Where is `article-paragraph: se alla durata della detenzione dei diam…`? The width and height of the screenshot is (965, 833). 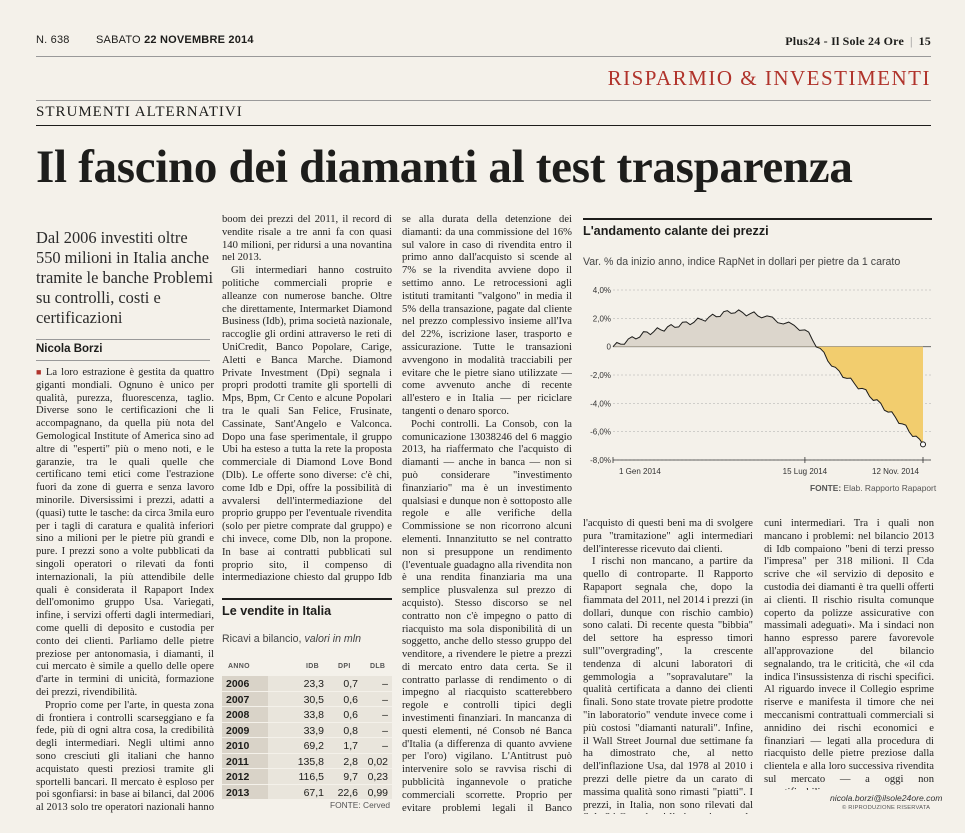 article-paragraph: se alla durata della detenzione dei diam… is located at coordinates (487, 315).